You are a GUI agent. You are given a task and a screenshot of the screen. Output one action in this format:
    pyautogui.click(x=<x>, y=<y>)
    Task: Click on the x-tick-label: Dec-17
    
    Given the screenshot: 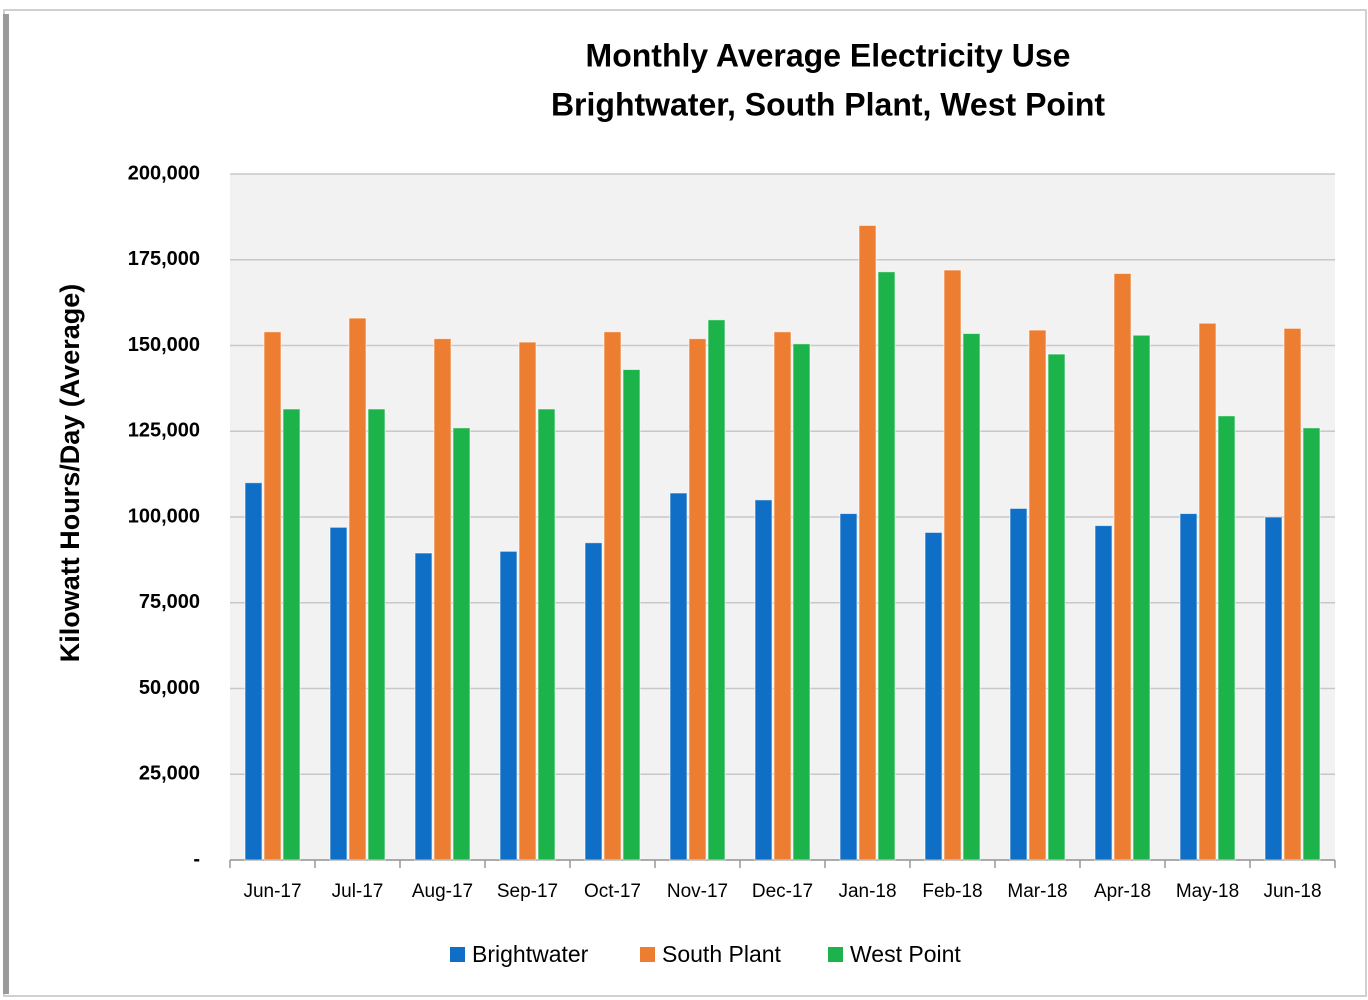 What is the action you would take?
    pyautogui.click(x=782, y=891)
    